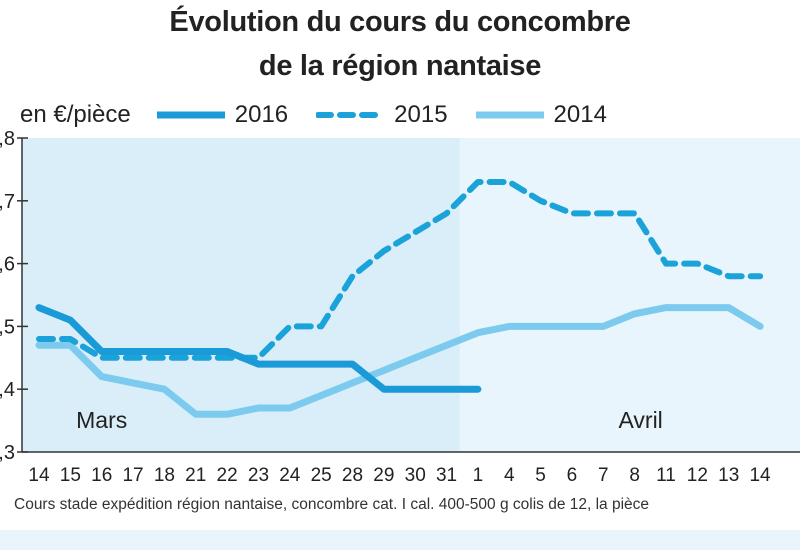  Describe the element at coordinates (580, 114) in the screenshot. I see `legend-label-2014: 2014` at that location.